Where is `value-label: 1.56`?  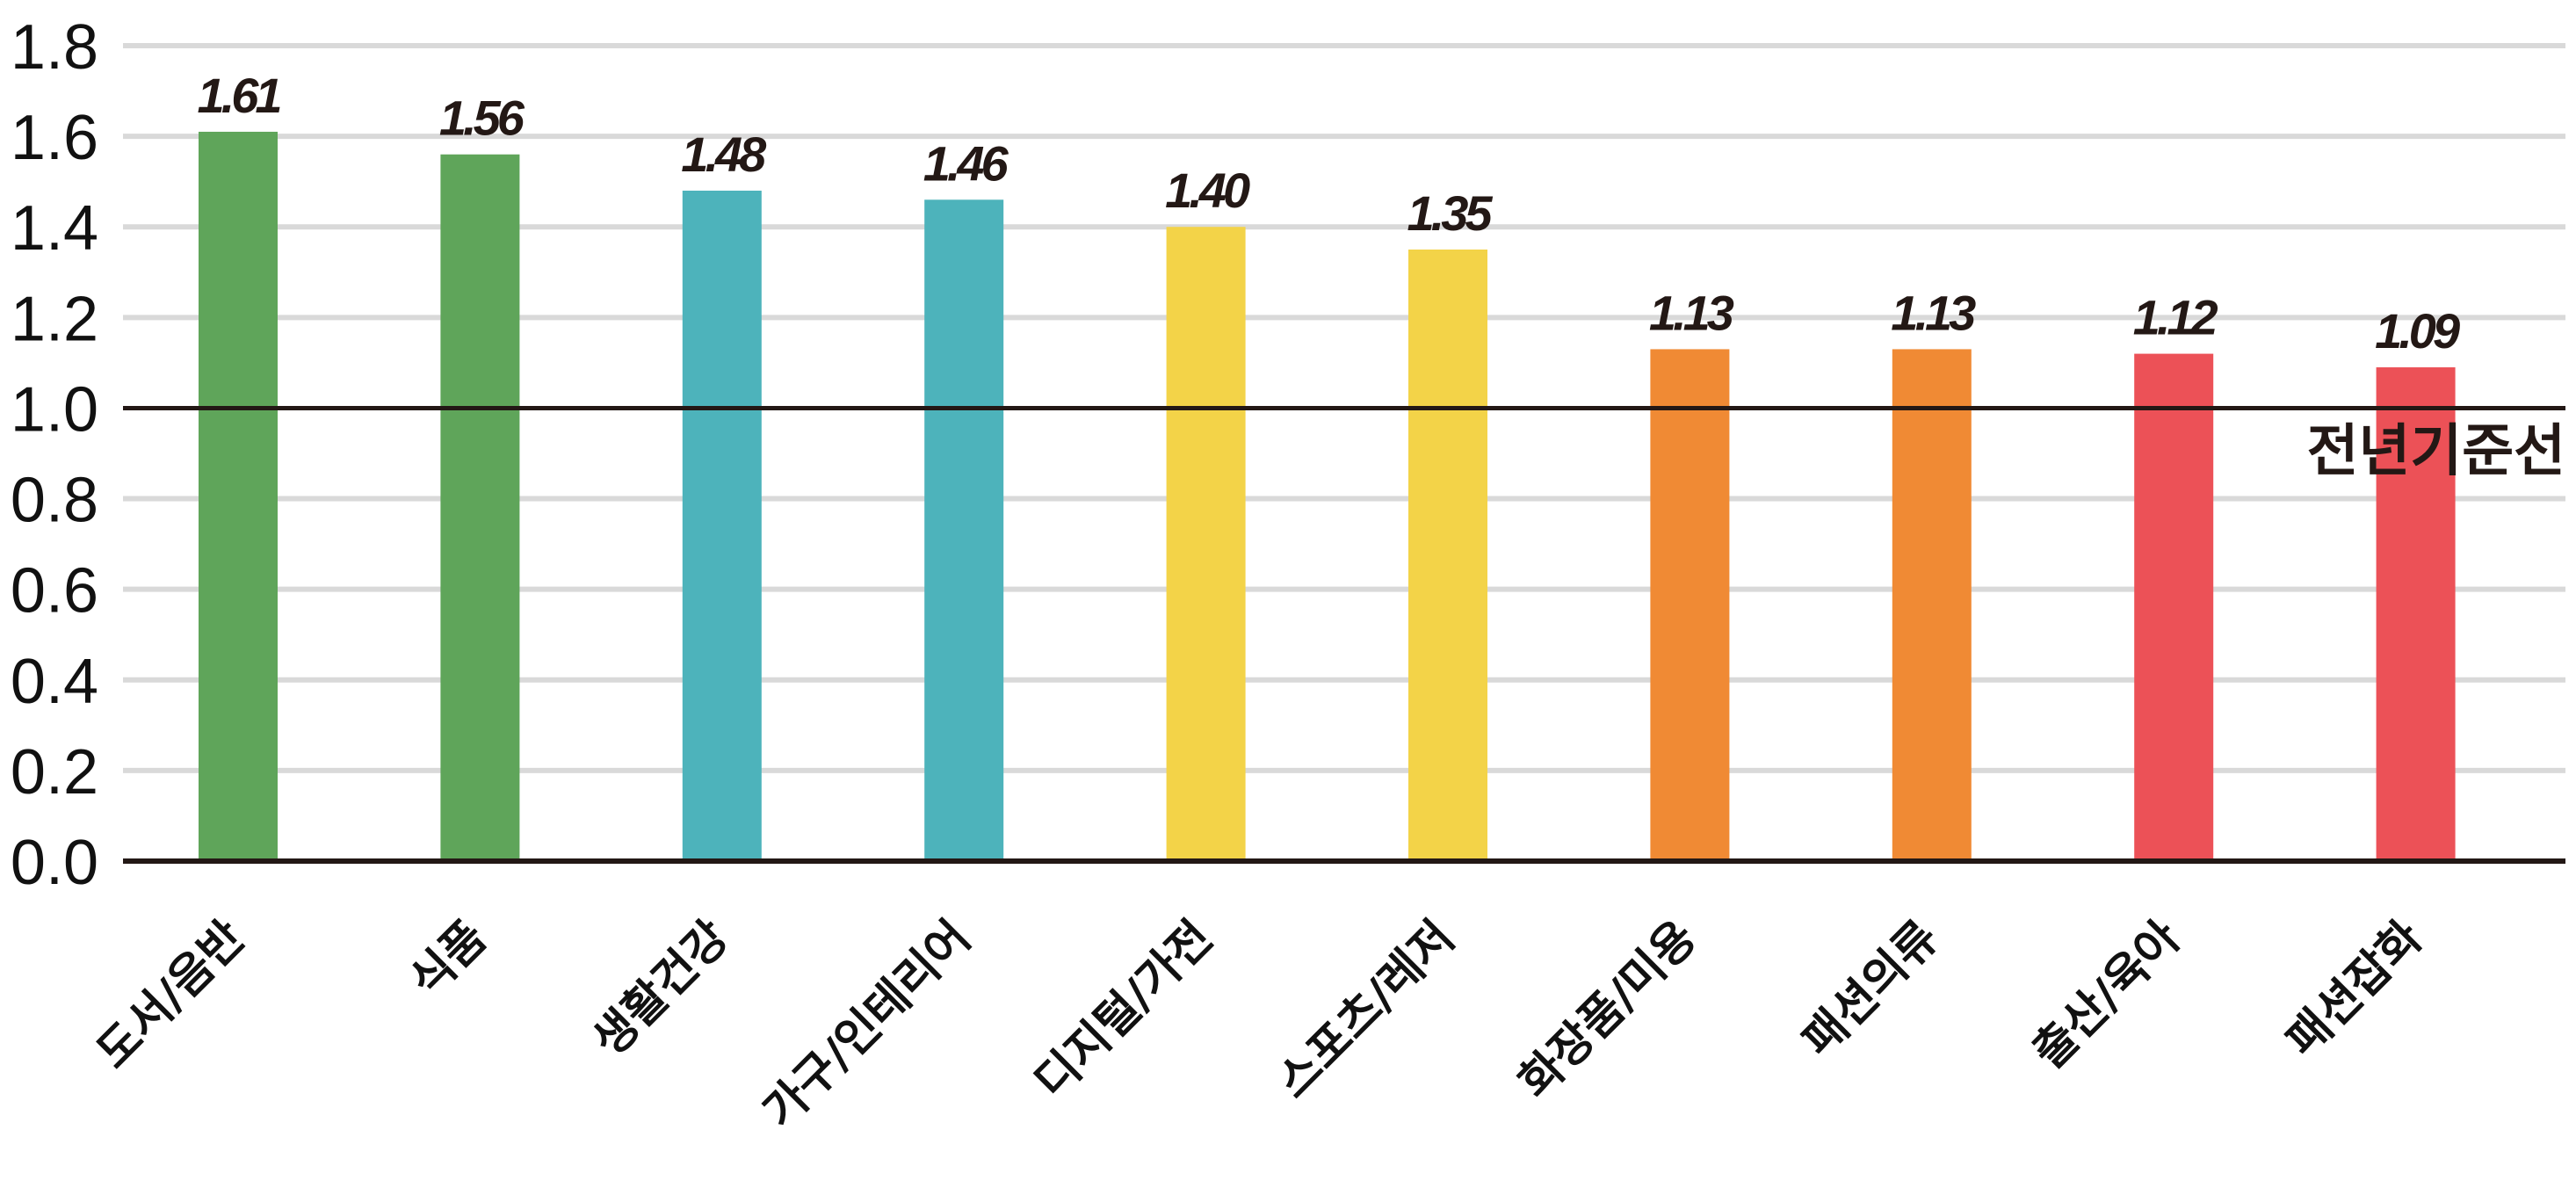 value-label: 1.56 is located at coordinates (482, 119).